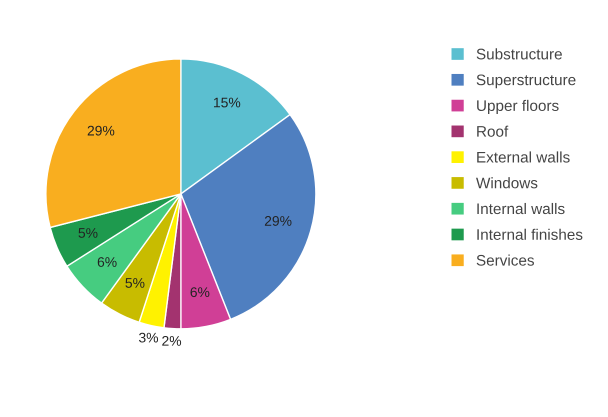 The width and height of the screenshot is (608, 417). I want to click on legend-label: Internal finishes, so click(529, 234).